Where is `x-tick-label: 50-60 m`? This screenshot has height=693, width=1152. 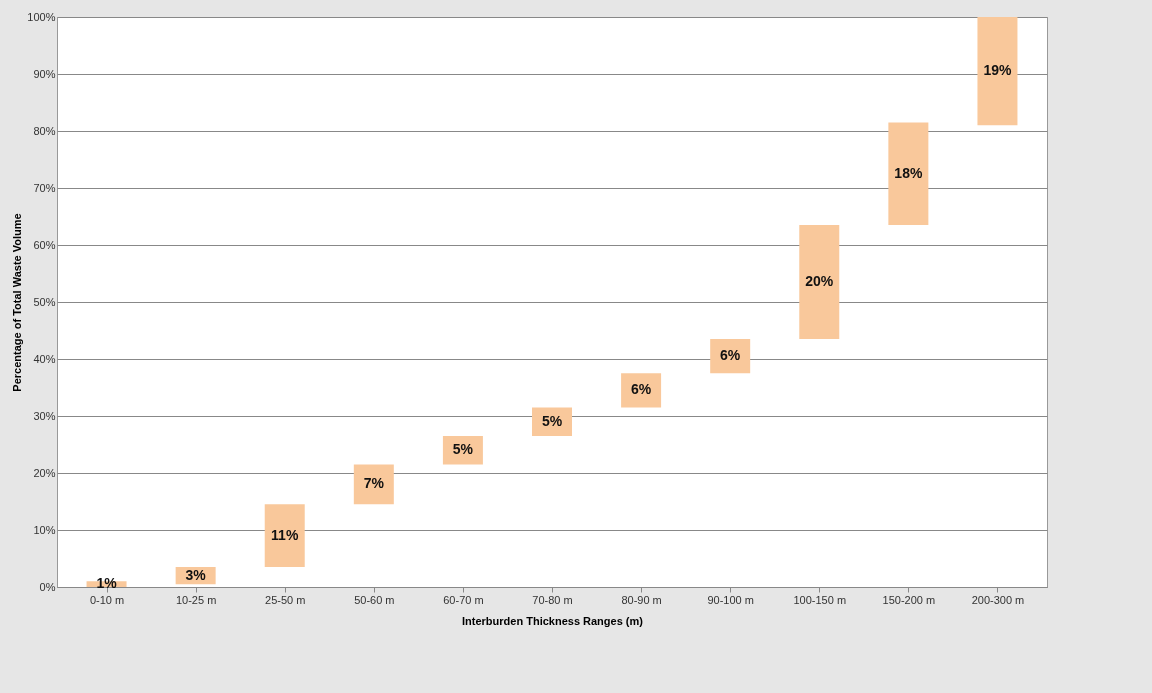
x-tick-label: 50-60 m is located at coordinates (374, 599).